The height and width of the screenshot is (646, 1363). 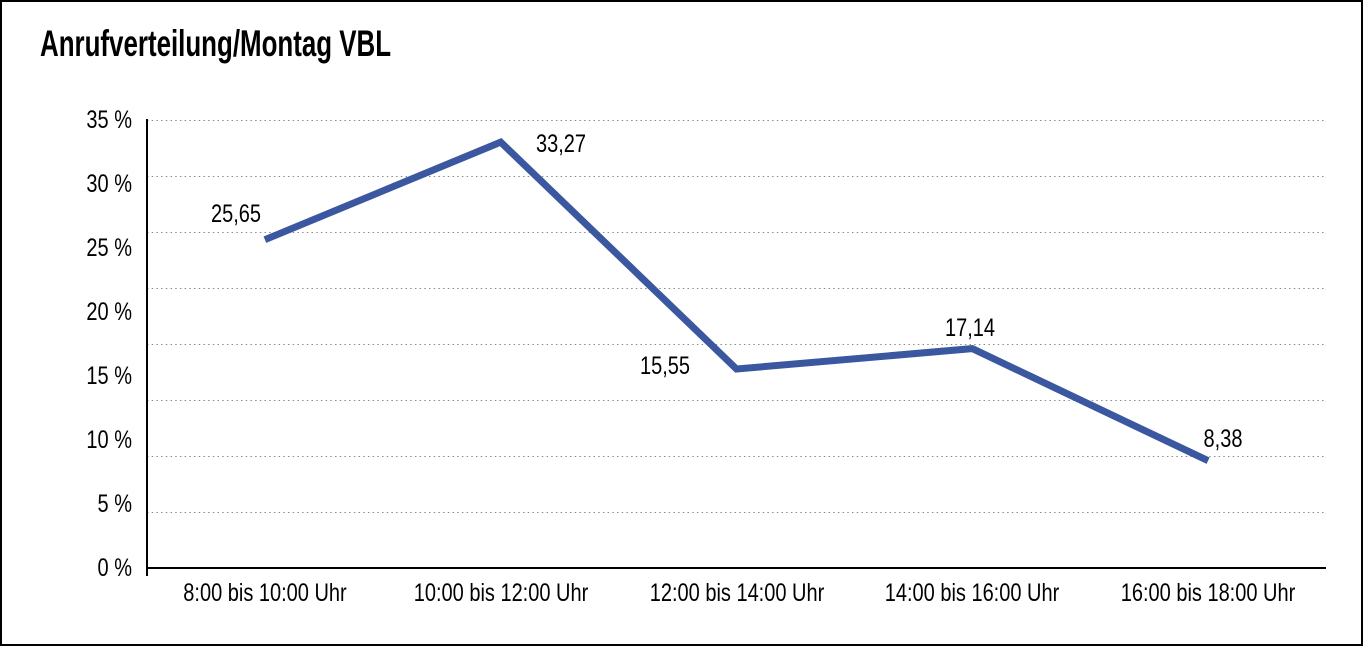 What do you see at coordinates (114, 568) in the screenshot?
I see `y-tick-label: 0 %` at bounding box center [114, 568].